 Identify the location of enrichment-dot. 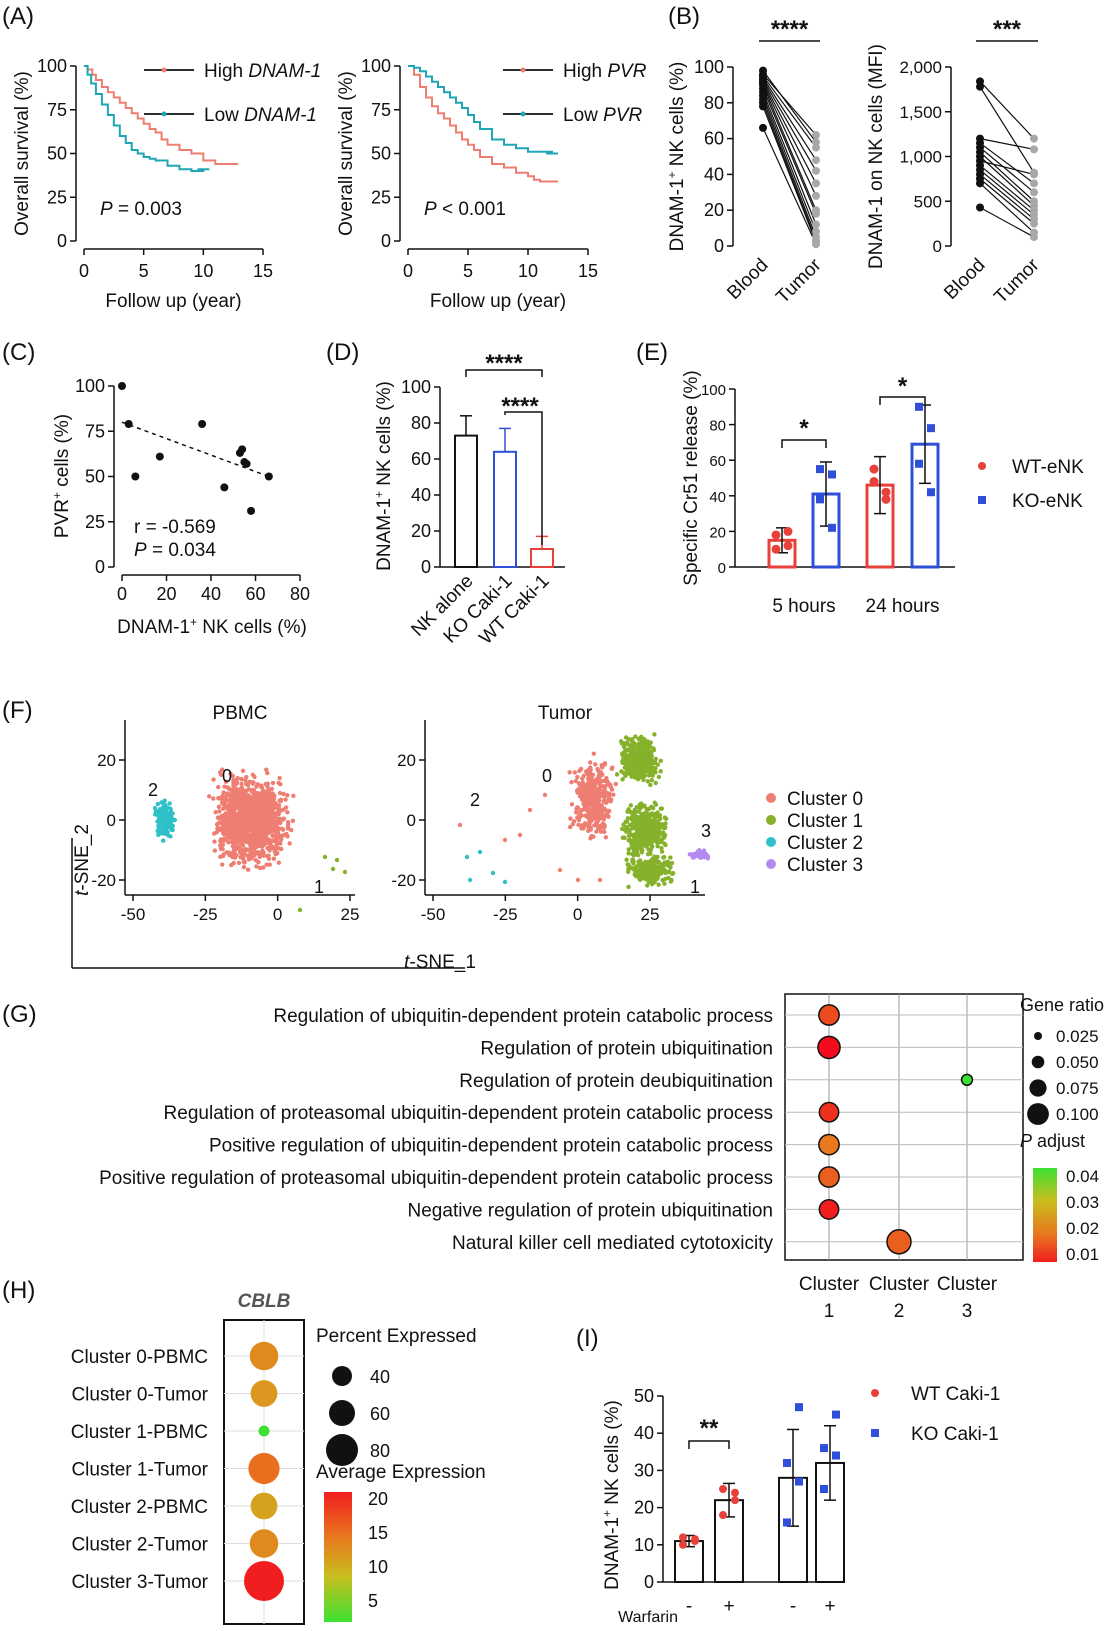
(899, 1242).